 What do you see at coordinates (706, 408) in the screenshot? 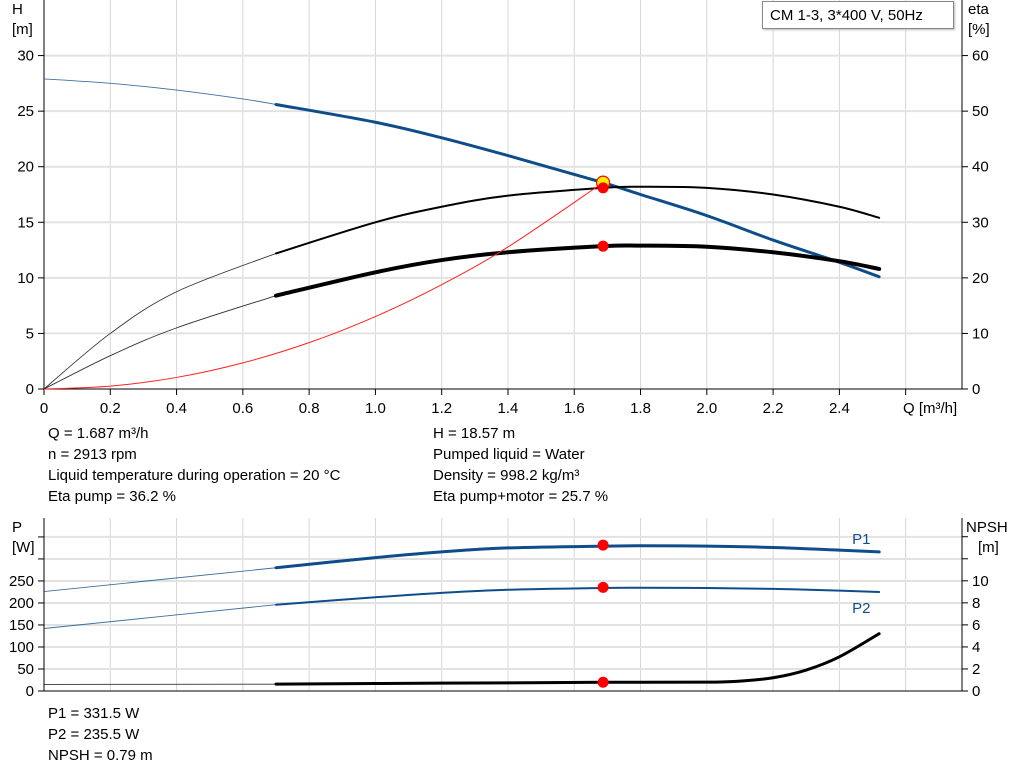
I see `x-tick-label: 2.0` at bounding box center [706, 408].